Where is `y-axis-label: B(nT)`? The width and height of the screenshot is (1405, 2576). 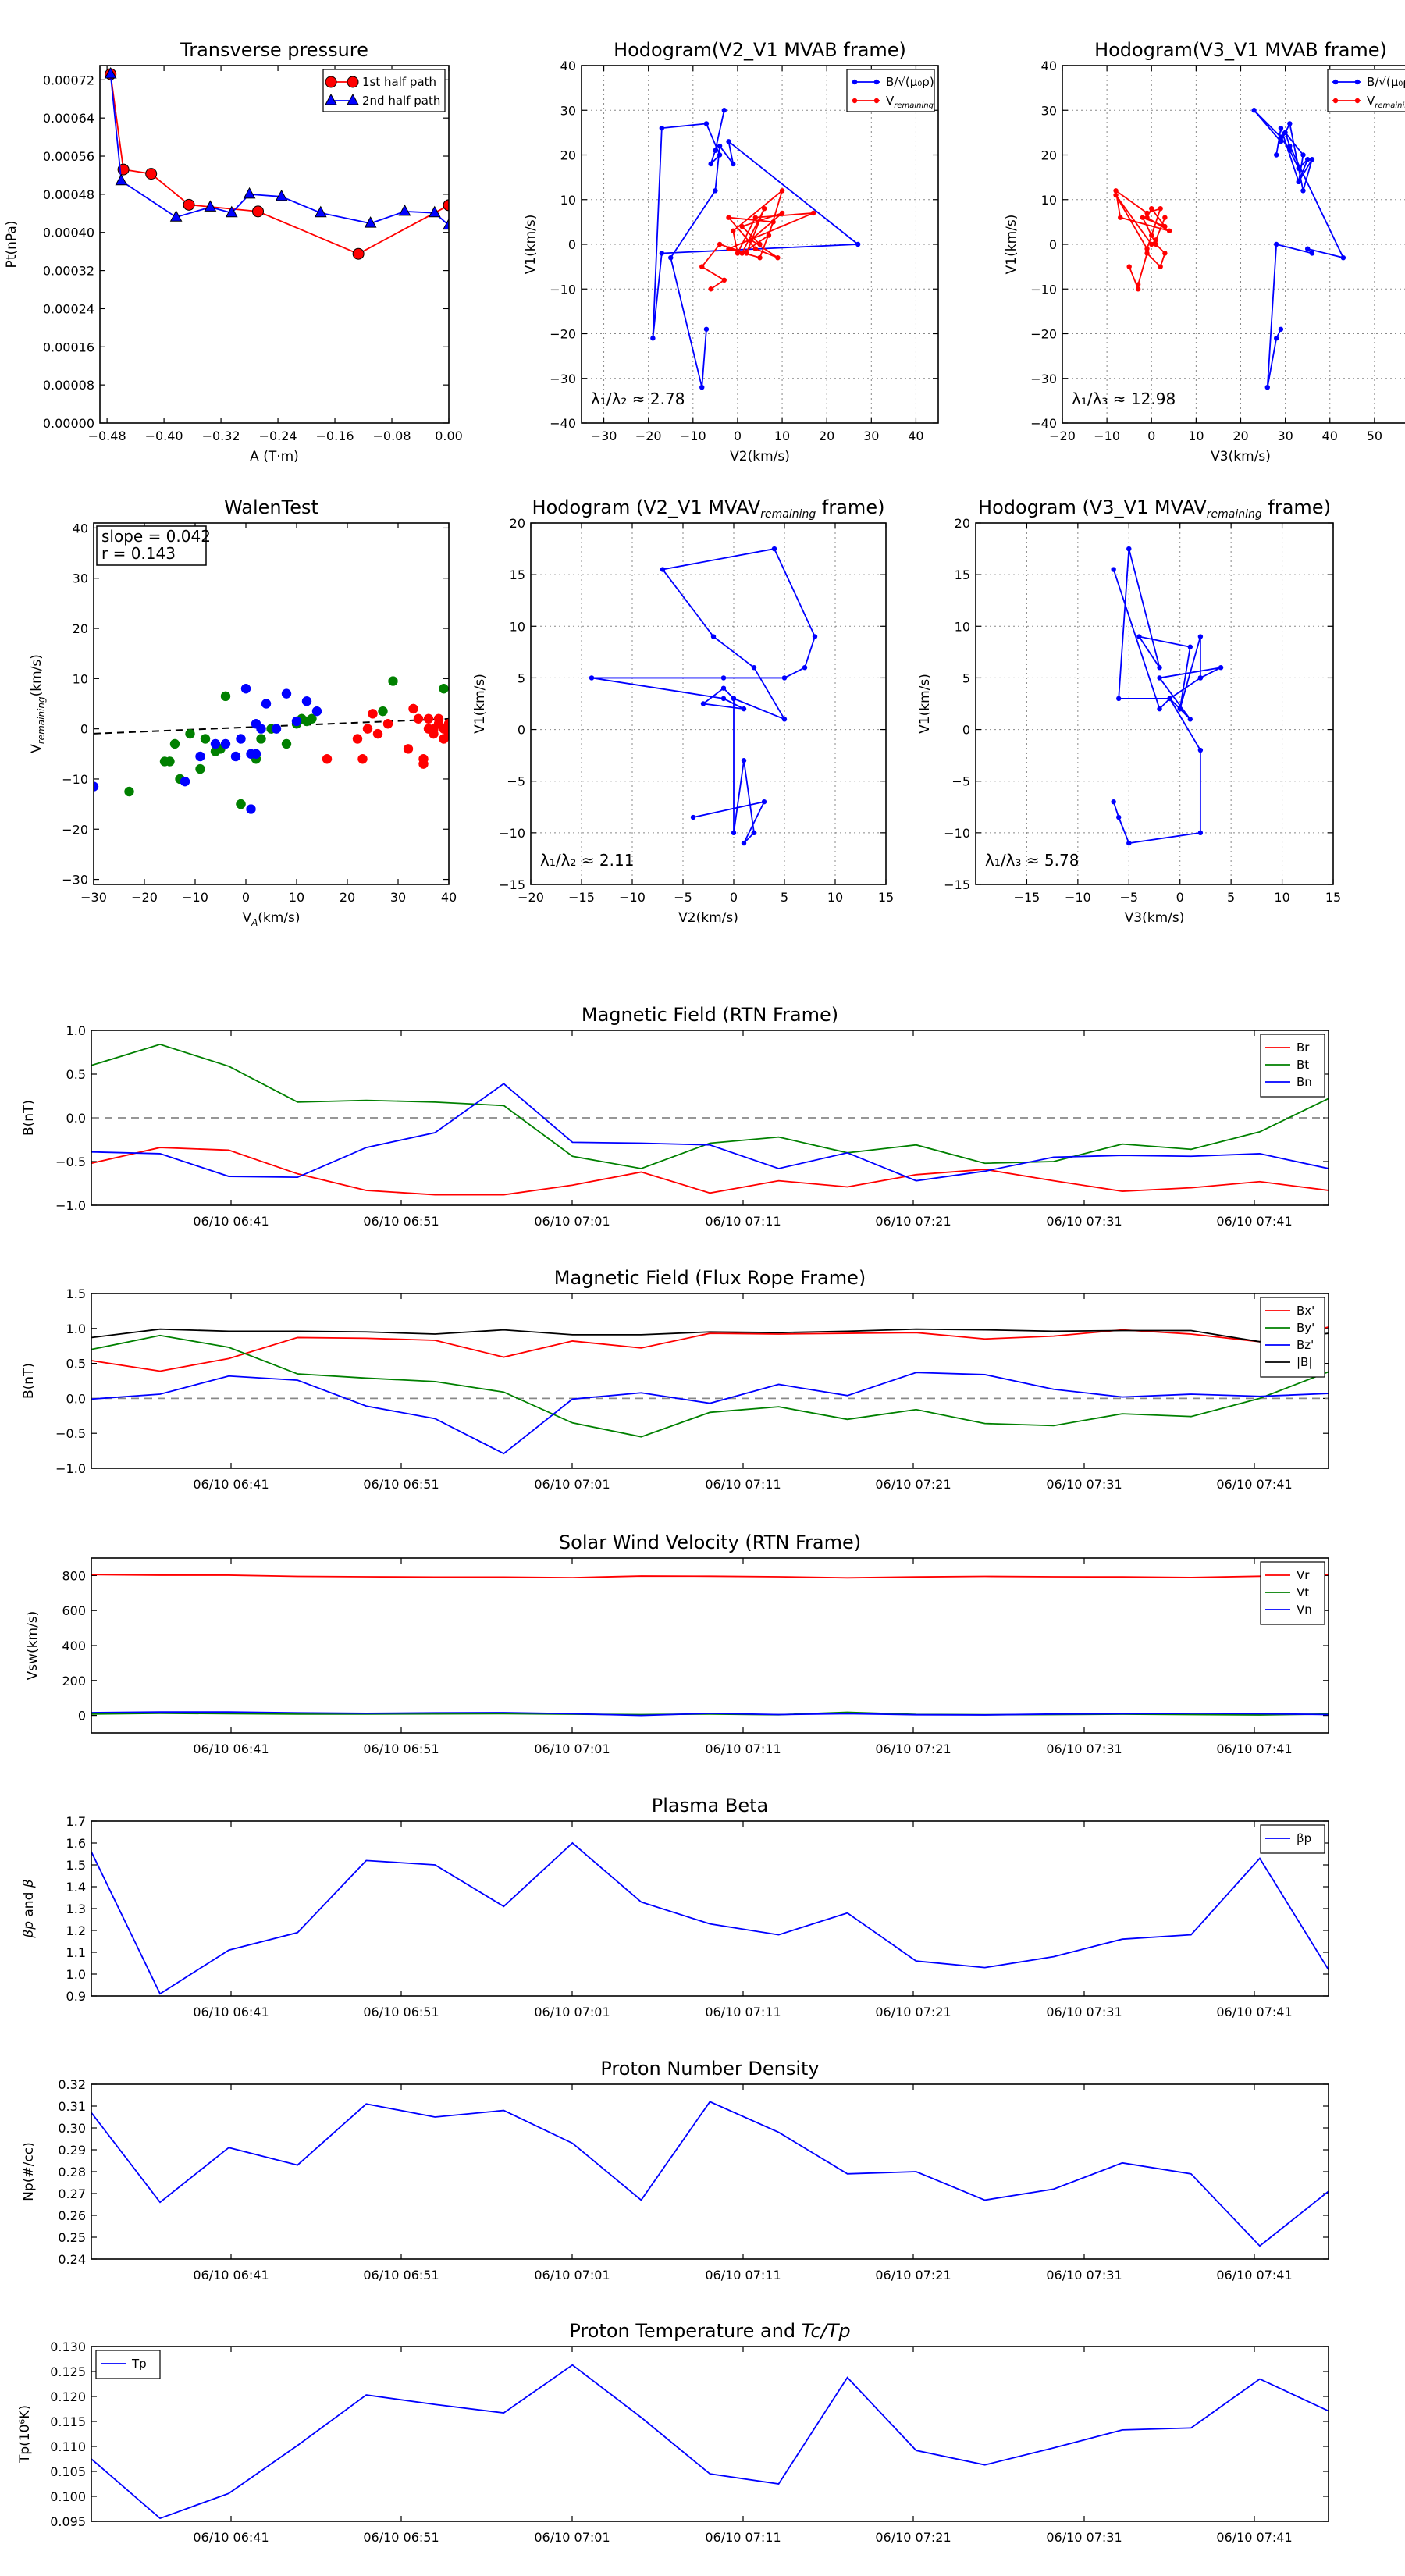
y-axis-label: B(nT) is located at coordinates (29, 1381).